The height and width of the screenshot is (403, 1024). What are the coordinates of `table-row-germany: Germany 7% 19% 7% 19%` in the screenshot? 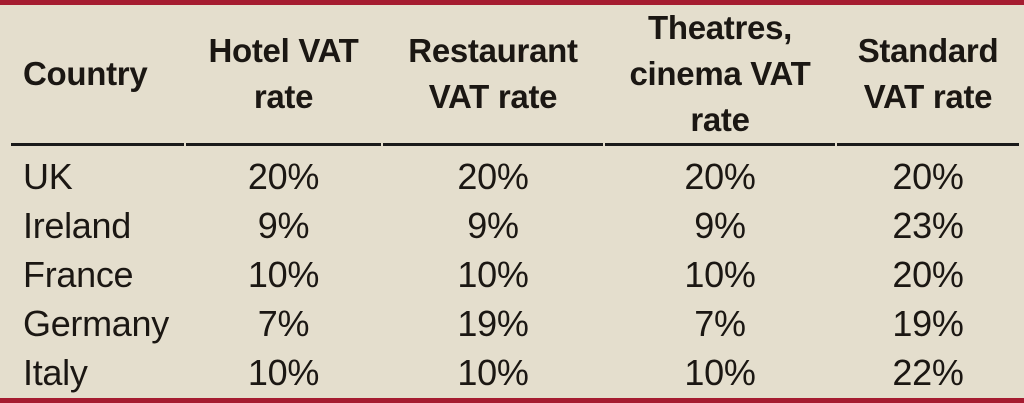 It's located at (515, 323).